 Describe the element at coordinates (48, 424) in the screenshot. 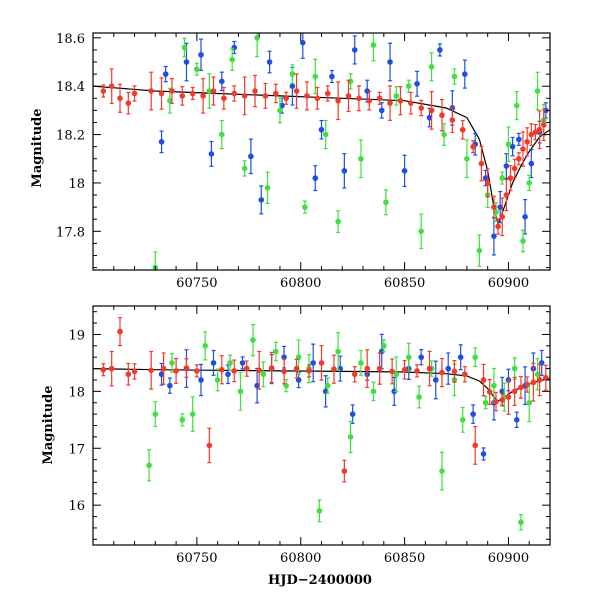

I see `bottom-panel-y-axis-label: Magnitude` at that location.